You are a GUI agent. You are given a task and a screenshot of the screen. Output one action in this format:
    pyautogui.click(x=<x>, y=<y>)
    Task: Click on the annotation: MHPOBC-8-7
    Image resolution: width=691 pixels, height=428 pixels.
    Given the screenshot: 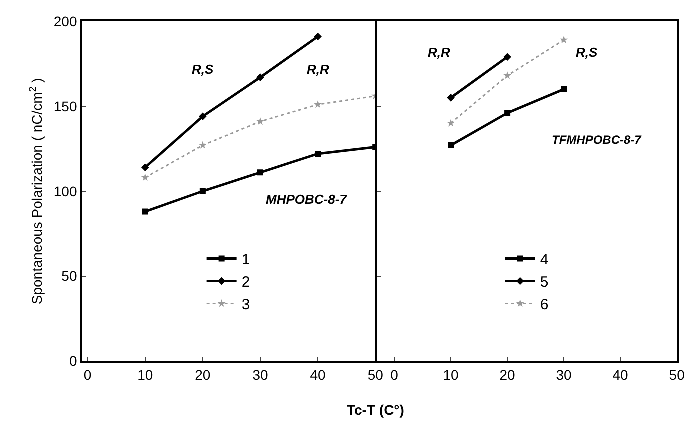 What is the action you would take?
    pyautogui.click(x=307, y=199)
    